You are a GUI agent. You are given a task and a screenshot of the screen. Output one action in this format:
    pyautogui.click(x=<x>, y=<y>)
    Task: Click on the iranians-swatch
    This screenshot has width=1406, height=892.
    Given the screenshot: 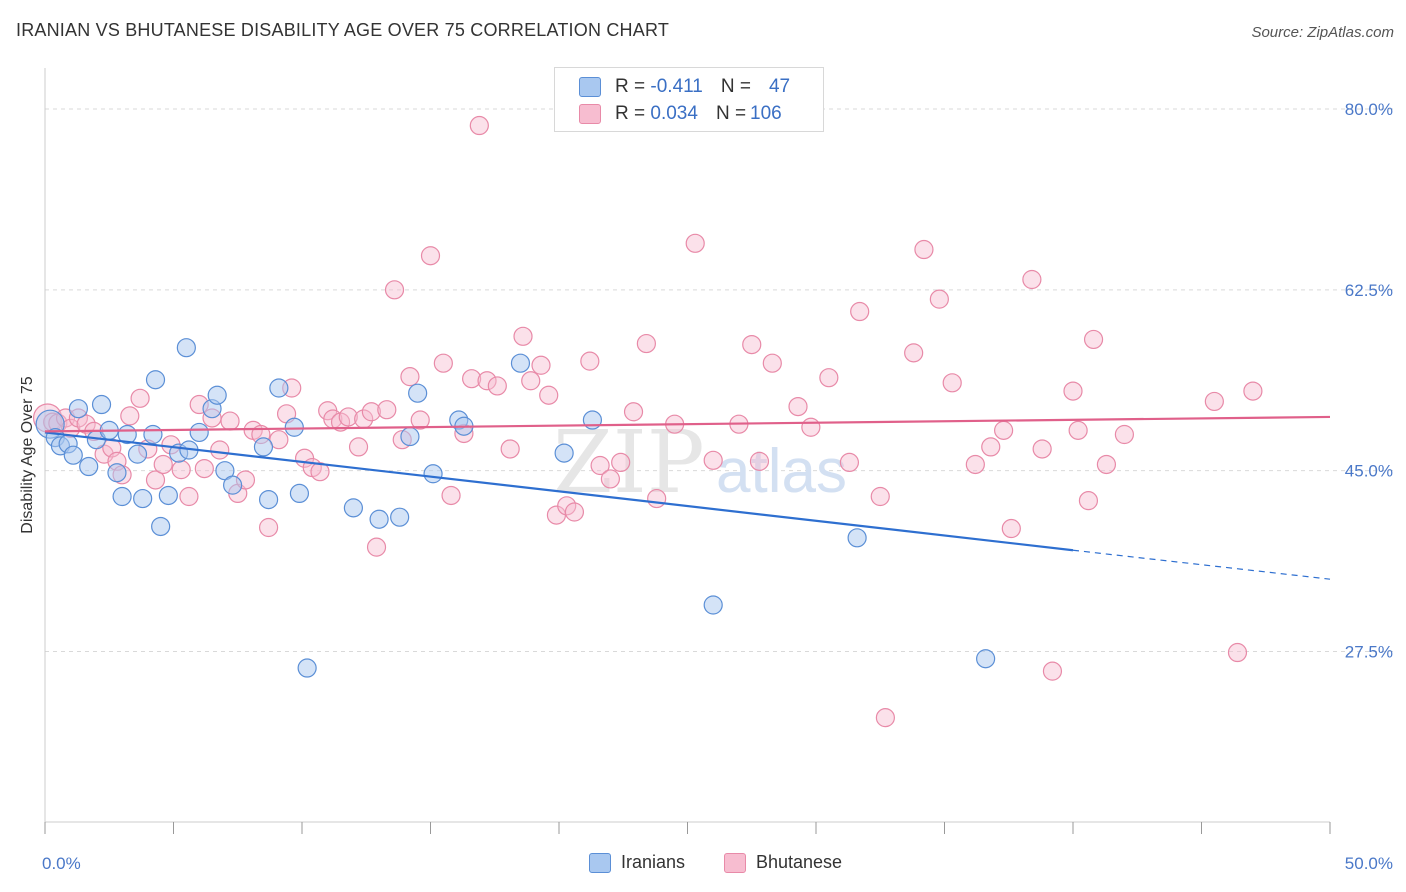 What is the action you would take?
    pyautogui.click(x=600, y=862)
    